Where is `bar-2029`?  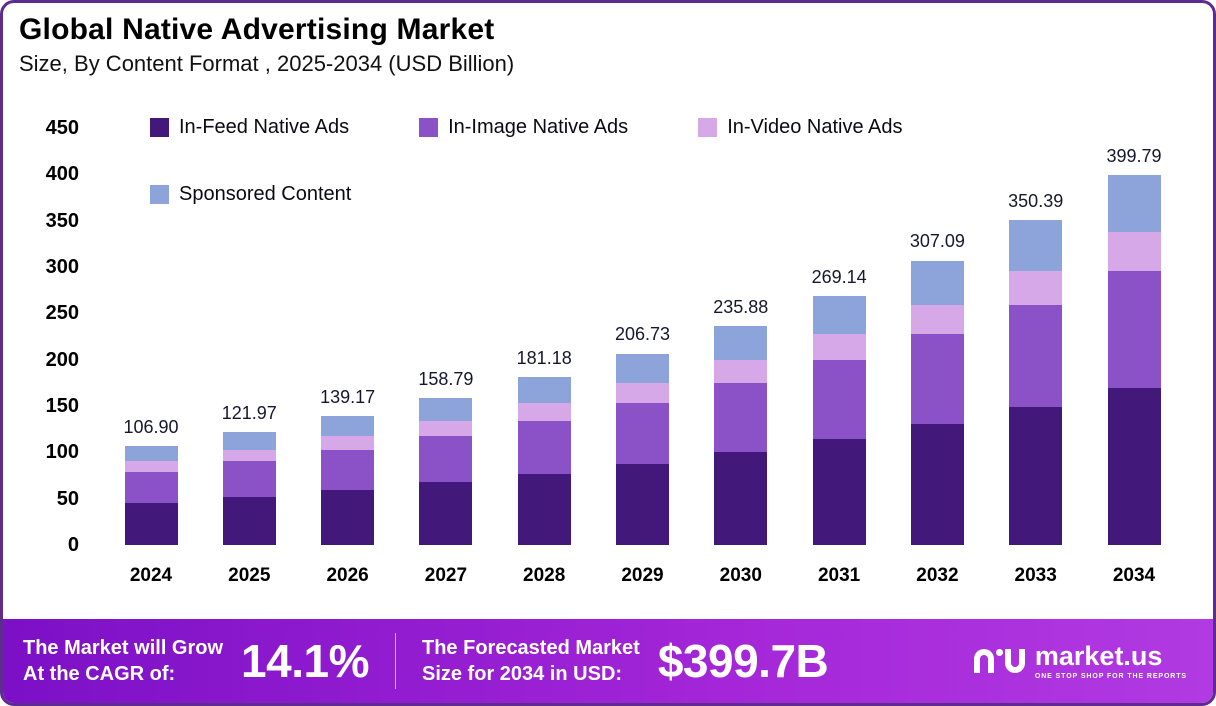 bar-2029 is located at coordinates (642, 449).